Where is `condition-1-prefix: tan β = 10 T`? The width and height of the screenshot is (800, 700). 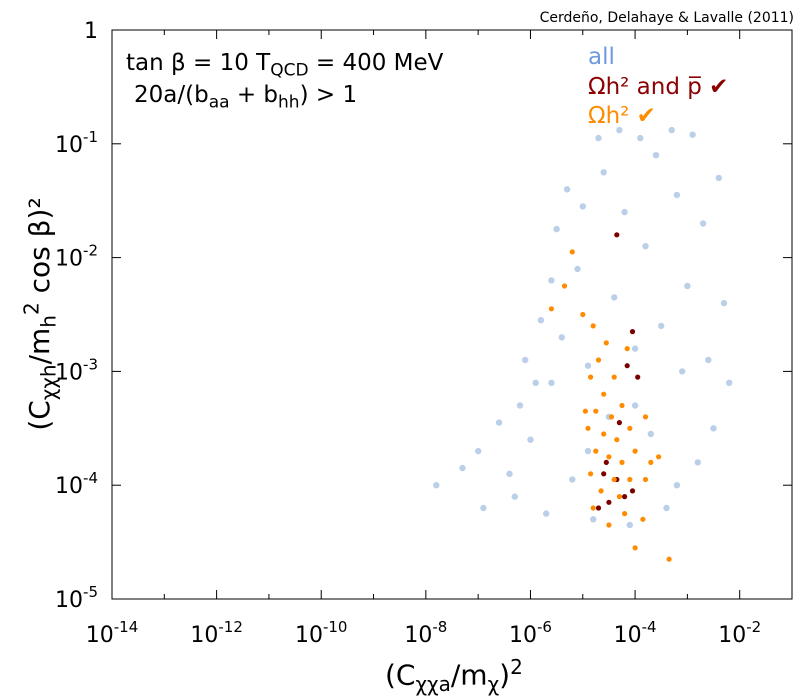 condition-1-prefix: tan β = 10 T is located at coordinates (198, 63).